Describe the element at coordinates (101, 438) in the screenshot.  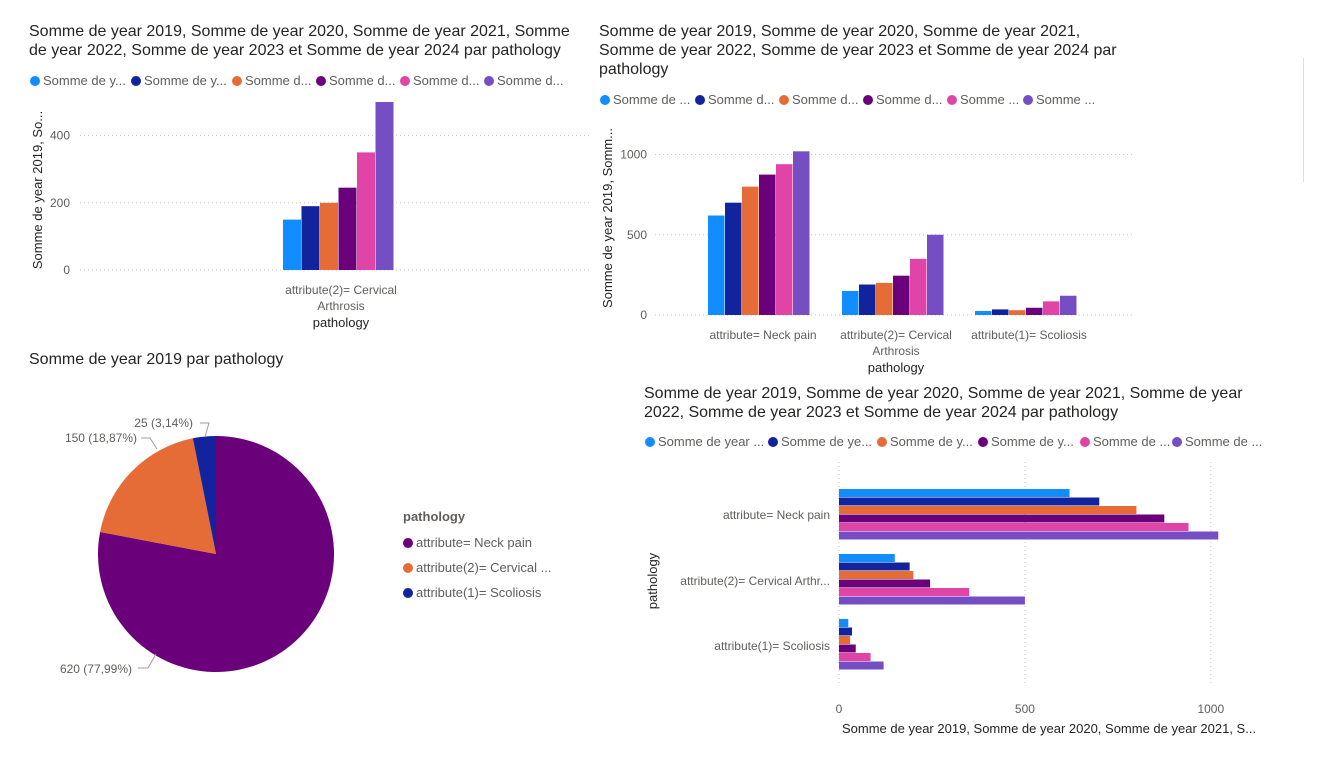
I see `chart3-data-label: 150 (18,87%)` at that location.